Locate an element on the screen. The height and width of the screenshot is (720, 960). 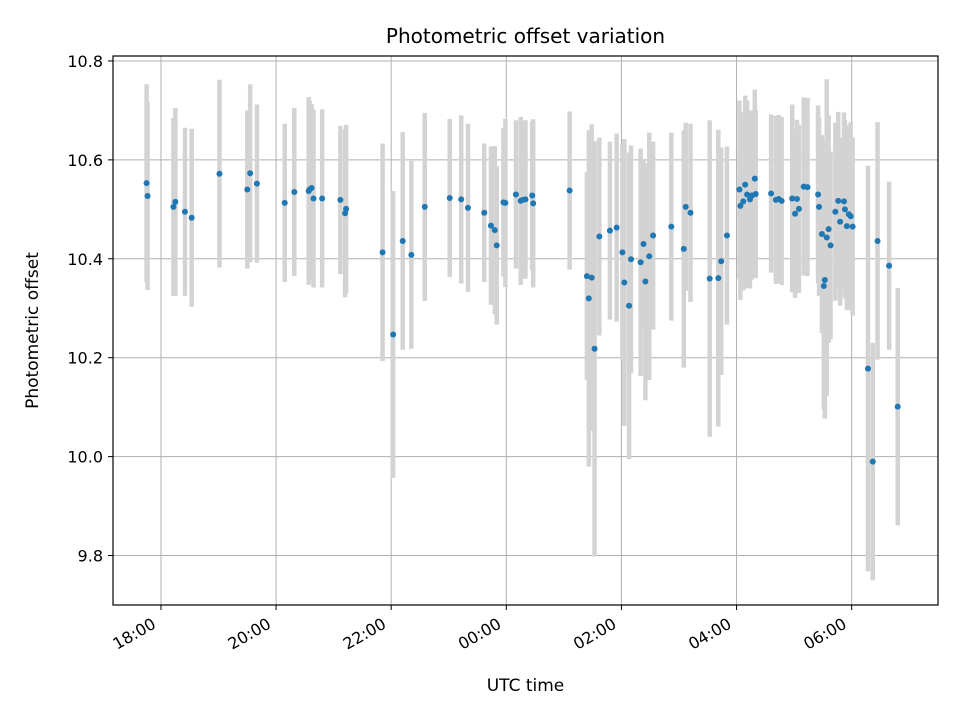
y-axis-title: Photometric offset is located at coordinates (33, 330).